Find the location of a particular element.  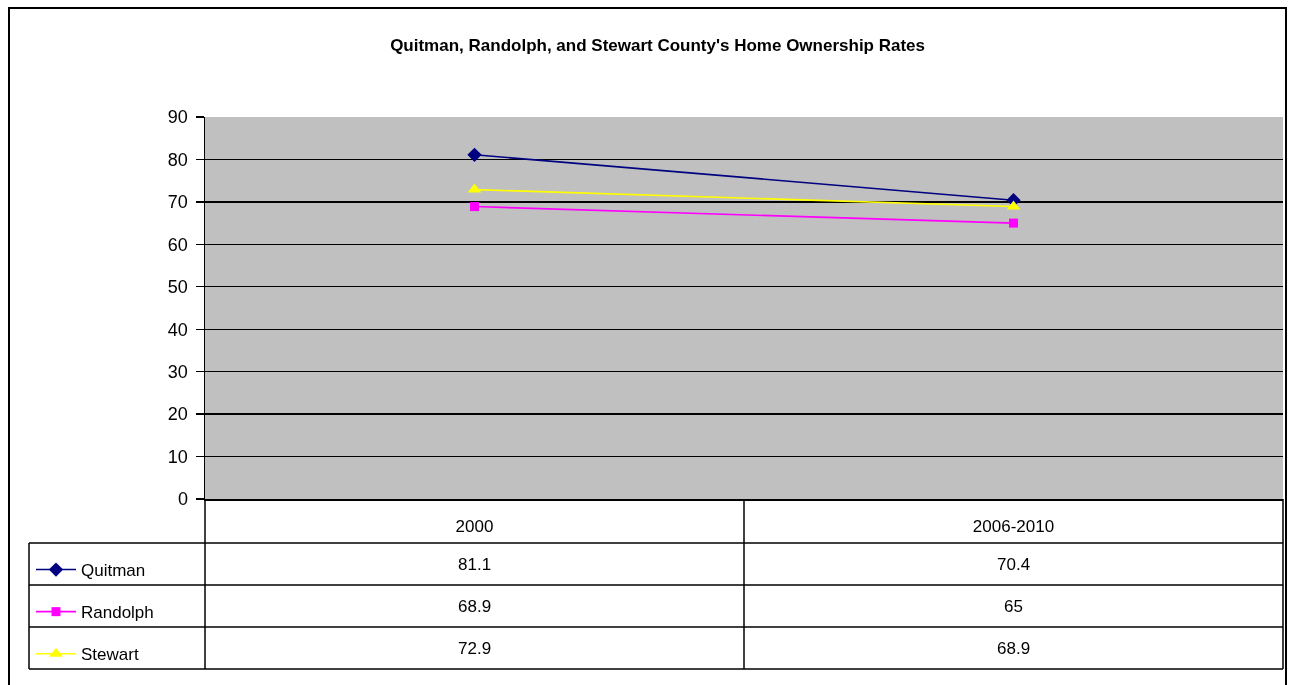

x-tick-label: 2000 is located at coordinates (474, 526).